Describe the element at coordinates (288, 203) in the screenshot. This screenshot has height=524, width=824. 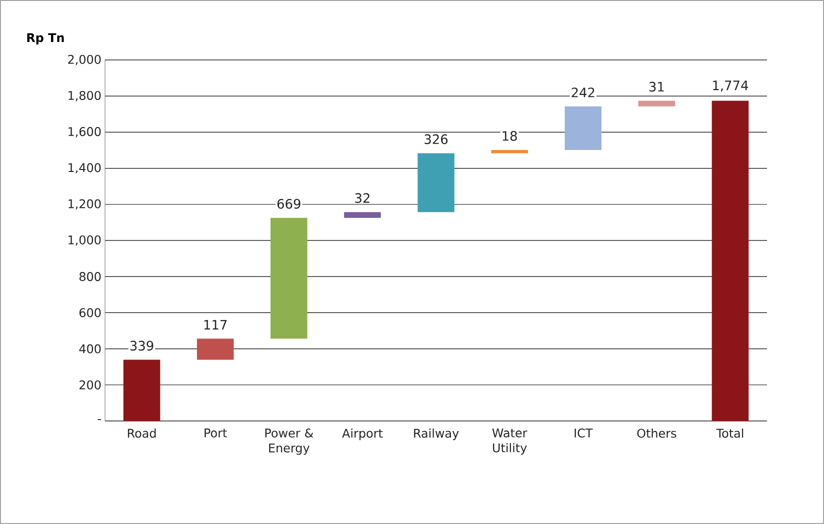
I see `data-label: 669` at that location.